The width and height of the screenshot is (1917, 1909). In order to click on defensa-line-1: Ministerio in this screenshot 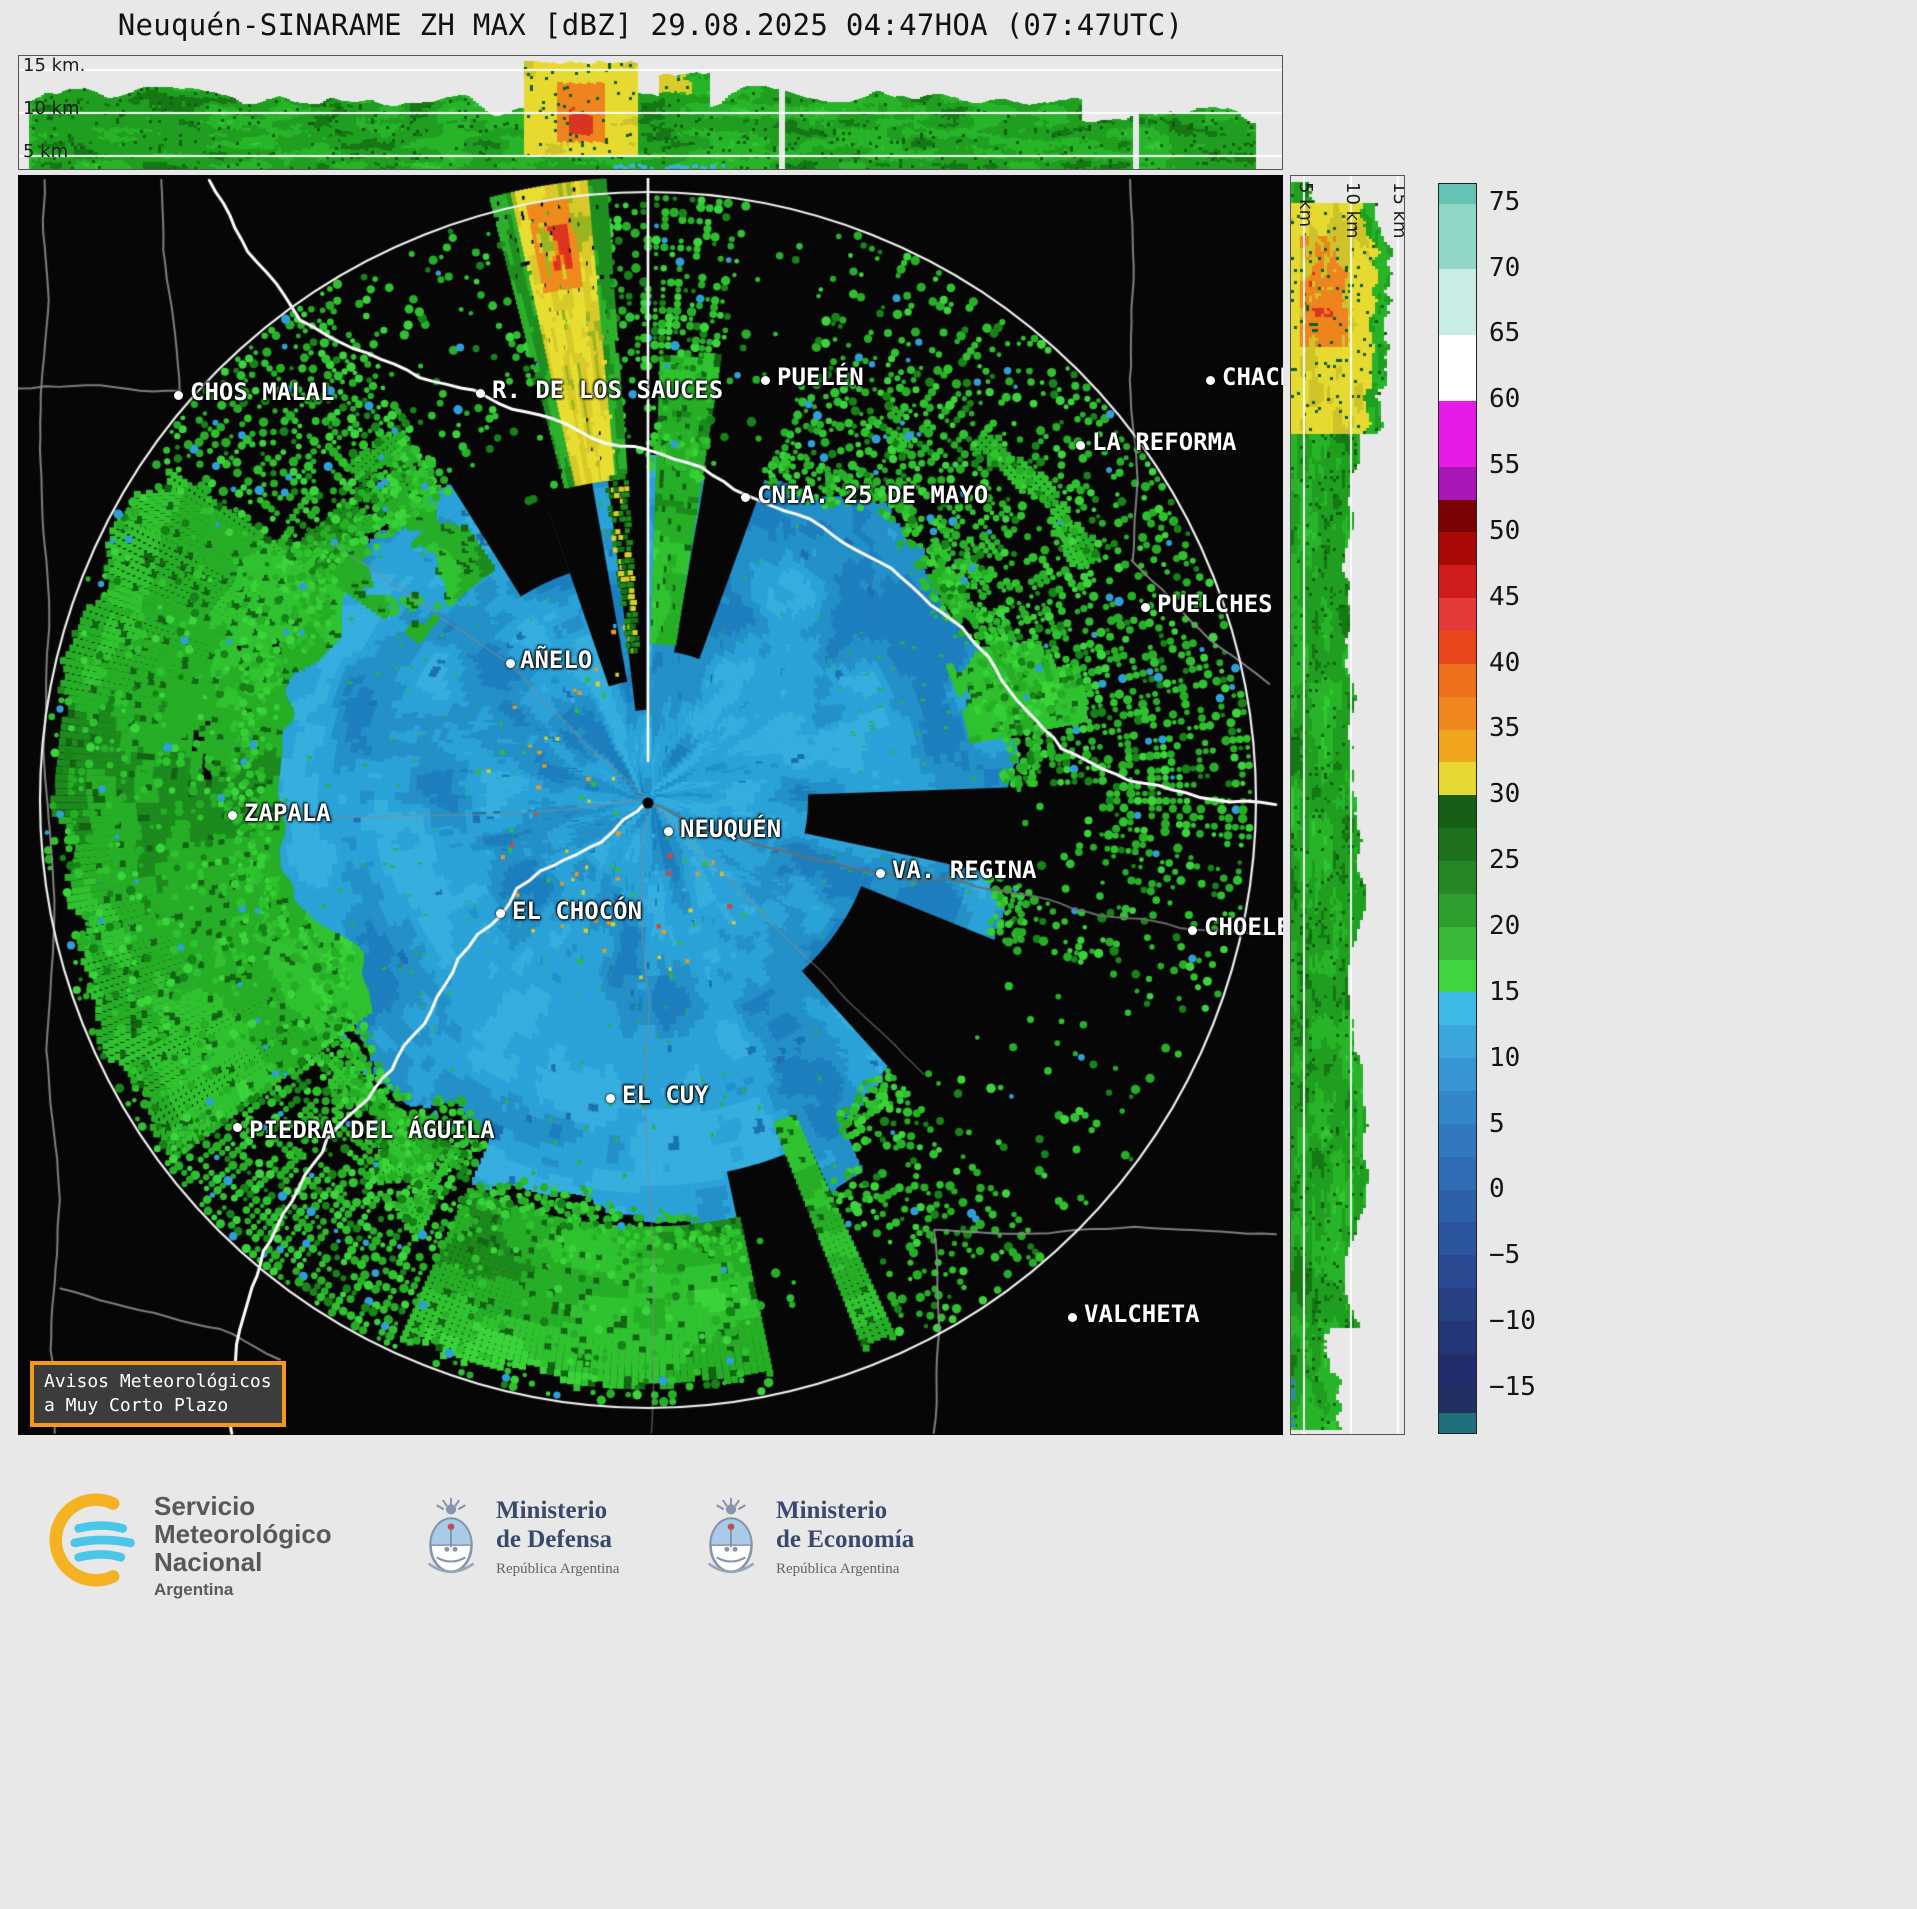, I will do `click(552, 1510)`.